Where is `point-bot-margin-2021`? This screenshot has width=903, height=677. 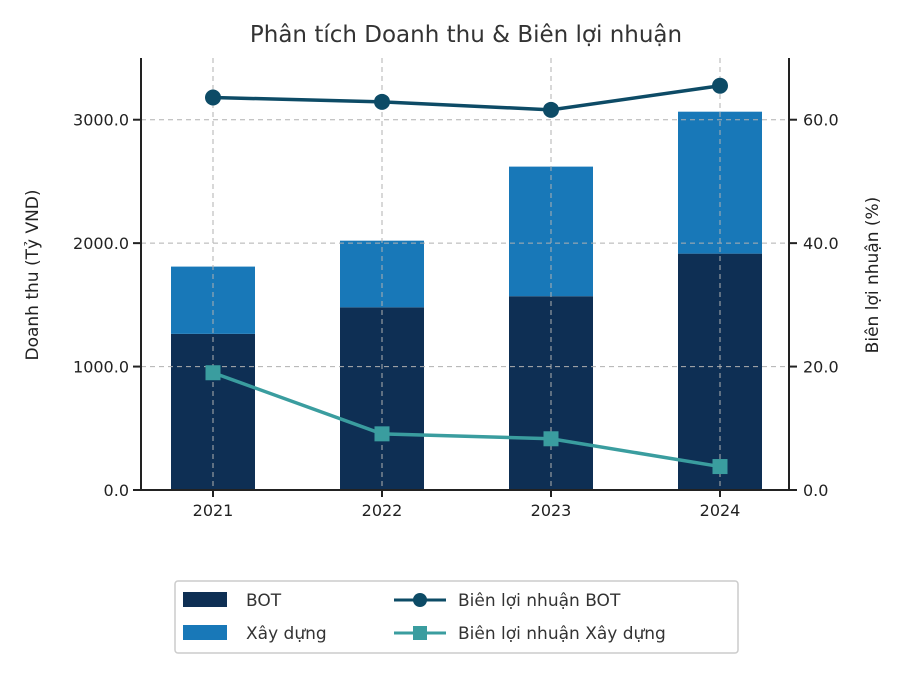 point-bot-margin-2021 is located at coordinates (213, 97).